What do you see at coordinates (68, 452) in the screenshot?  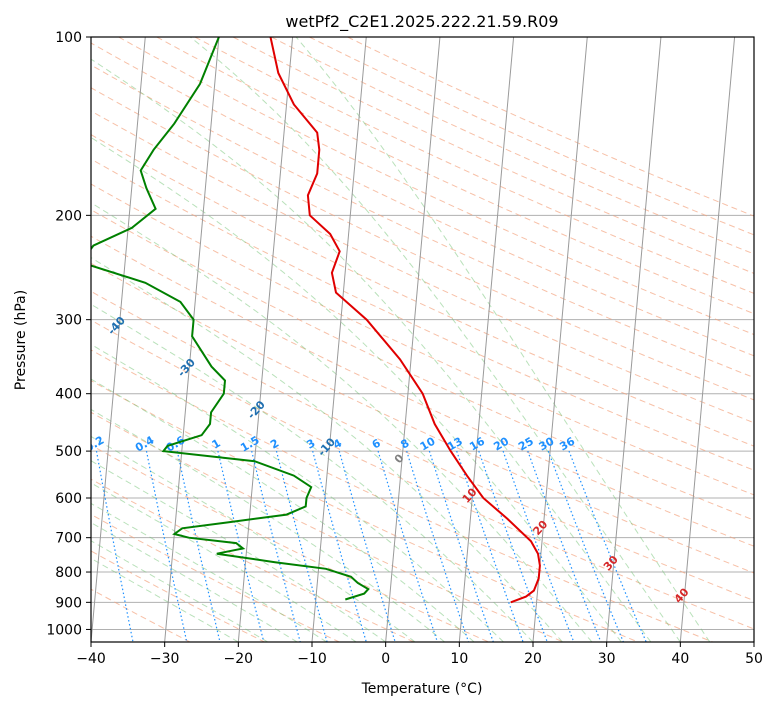 I see `y-tick-label: 500` at bounding box center [68, 452].